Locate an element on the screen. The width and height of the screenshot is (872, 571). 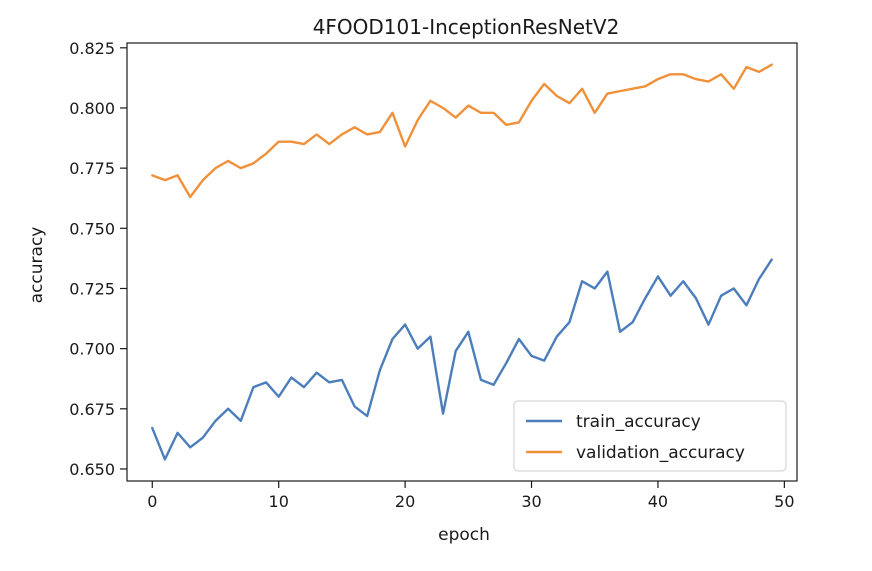
y-tick-label: 0.825 is located at coordinates (92, 48).